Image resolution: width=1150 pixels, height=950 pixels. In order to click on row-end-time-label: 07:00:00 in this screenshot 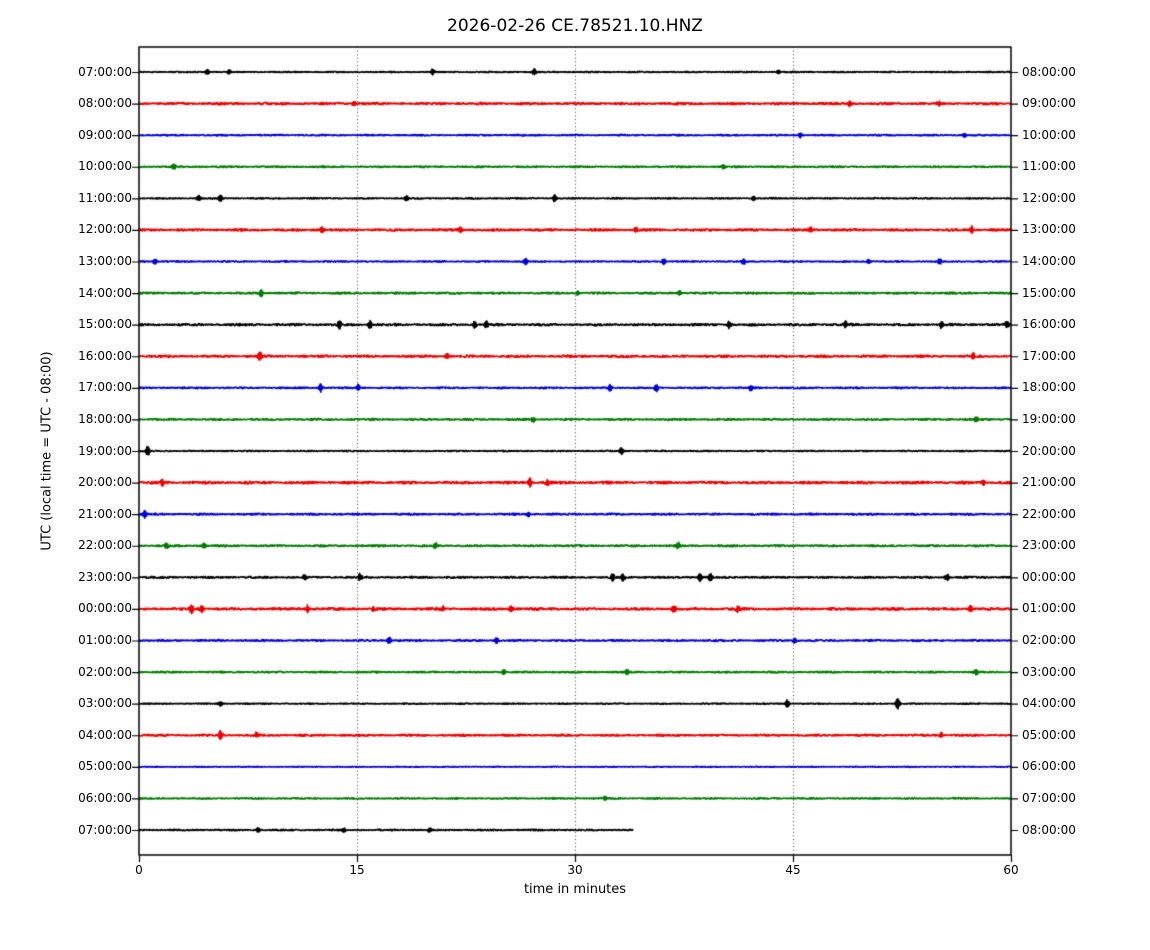, I will do `click(1049, 797)`.